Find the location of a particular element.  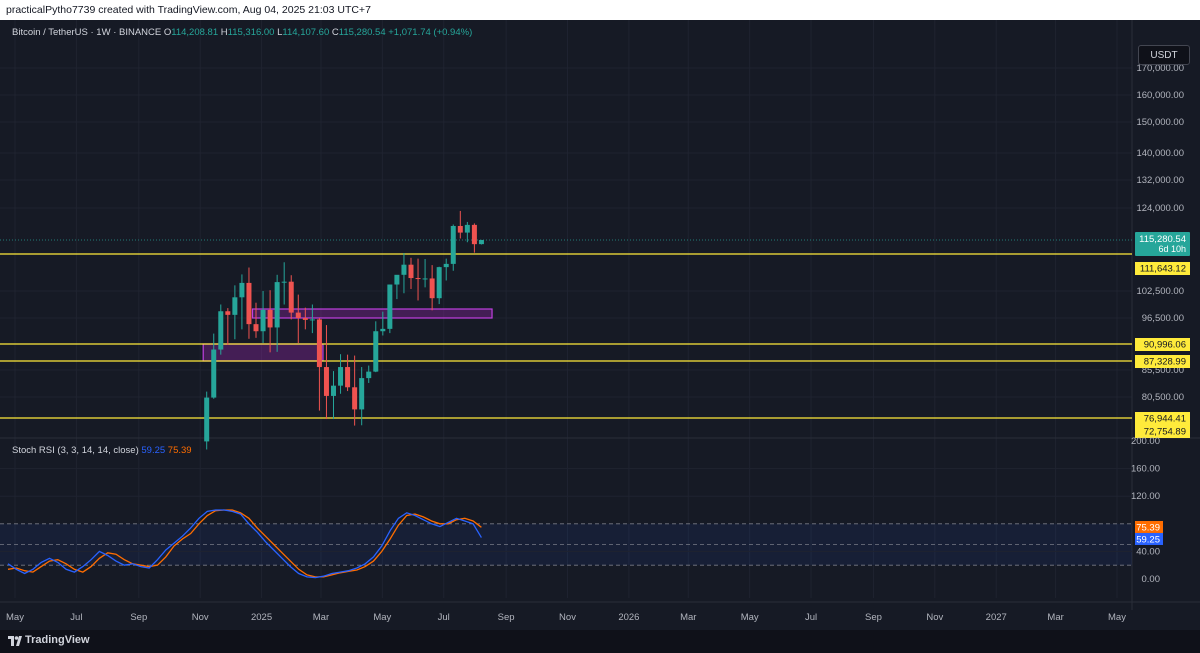

level-label: 87,328.99 is located at coordinates (1165, 362).